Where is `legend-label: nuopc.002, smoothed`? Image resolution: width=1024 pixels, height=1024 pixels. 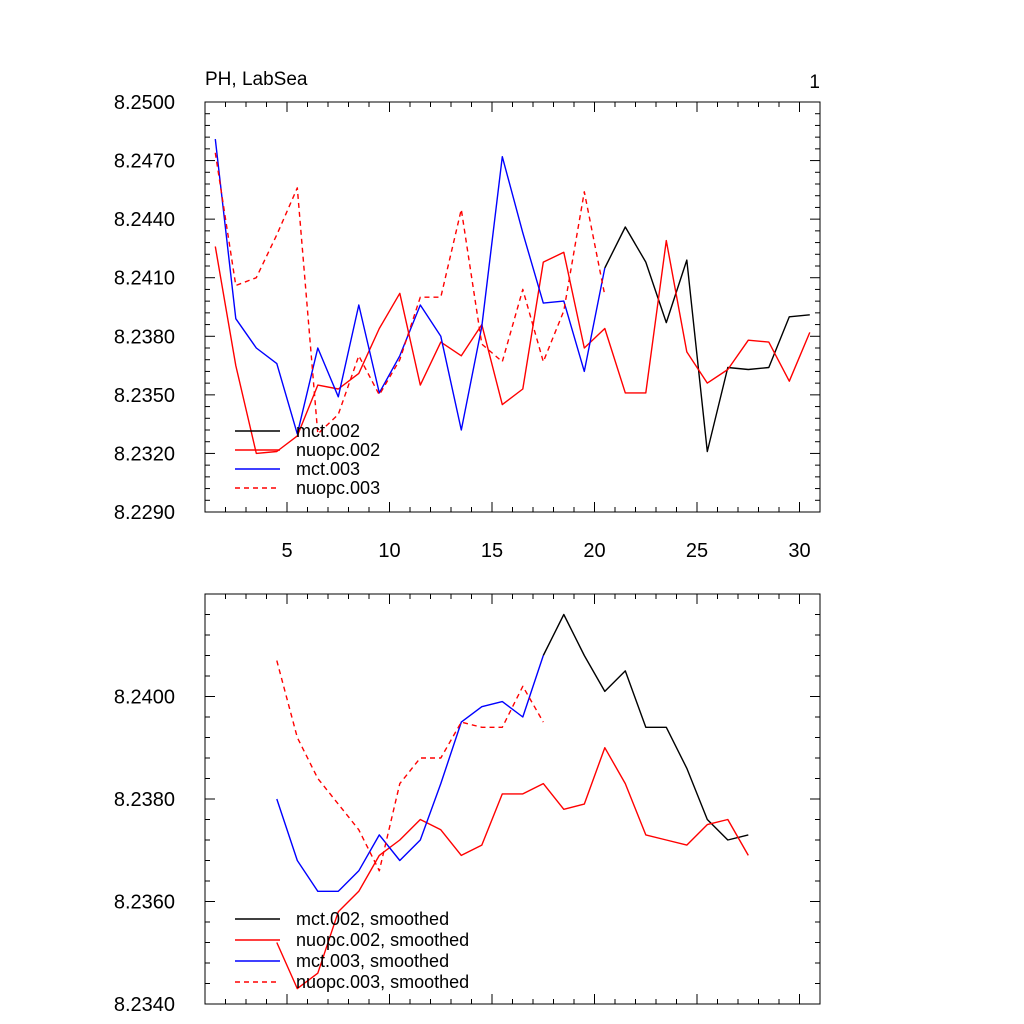
legend-label: nuopc.002, smoothed is located at coordinates (382, 940).